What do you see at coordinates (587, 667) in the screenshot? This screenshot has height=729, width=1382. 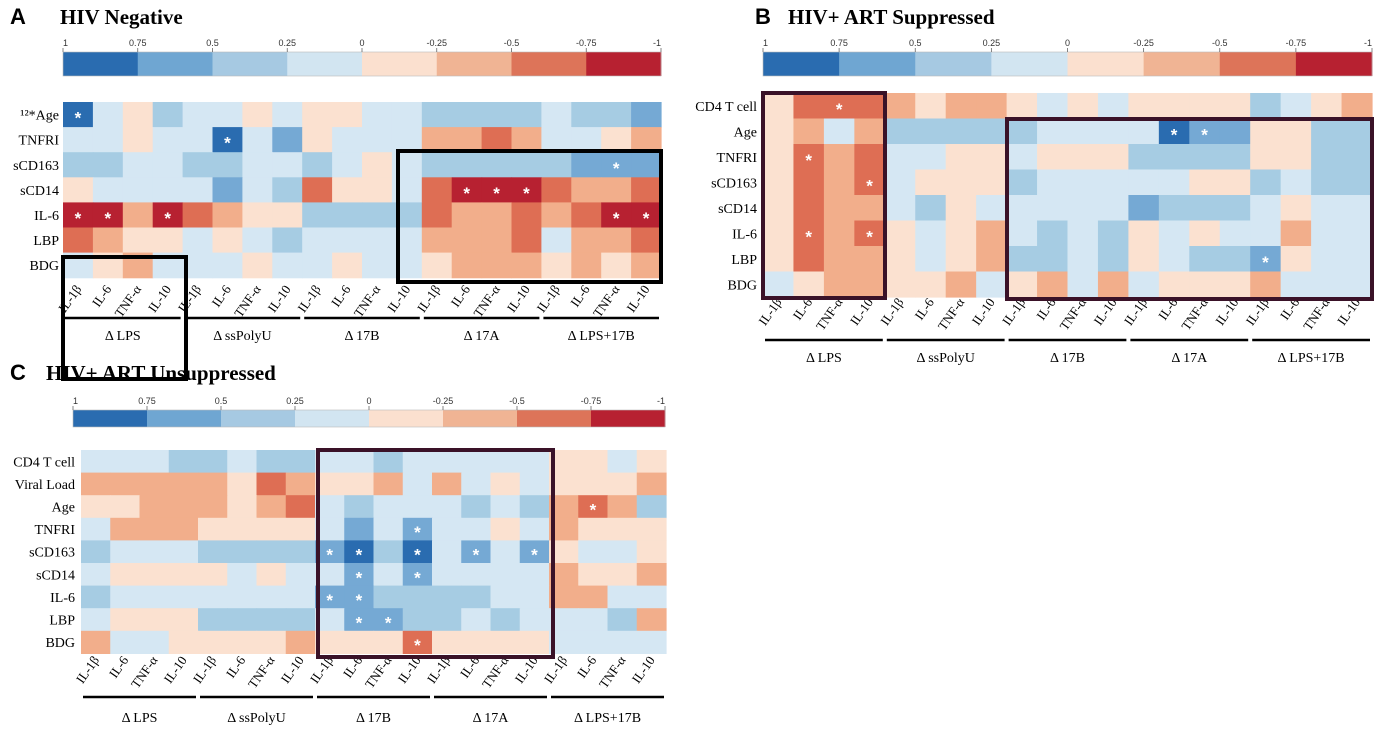 I see `panel-c-column-label: IL-6` at bounding box center [587, 667].